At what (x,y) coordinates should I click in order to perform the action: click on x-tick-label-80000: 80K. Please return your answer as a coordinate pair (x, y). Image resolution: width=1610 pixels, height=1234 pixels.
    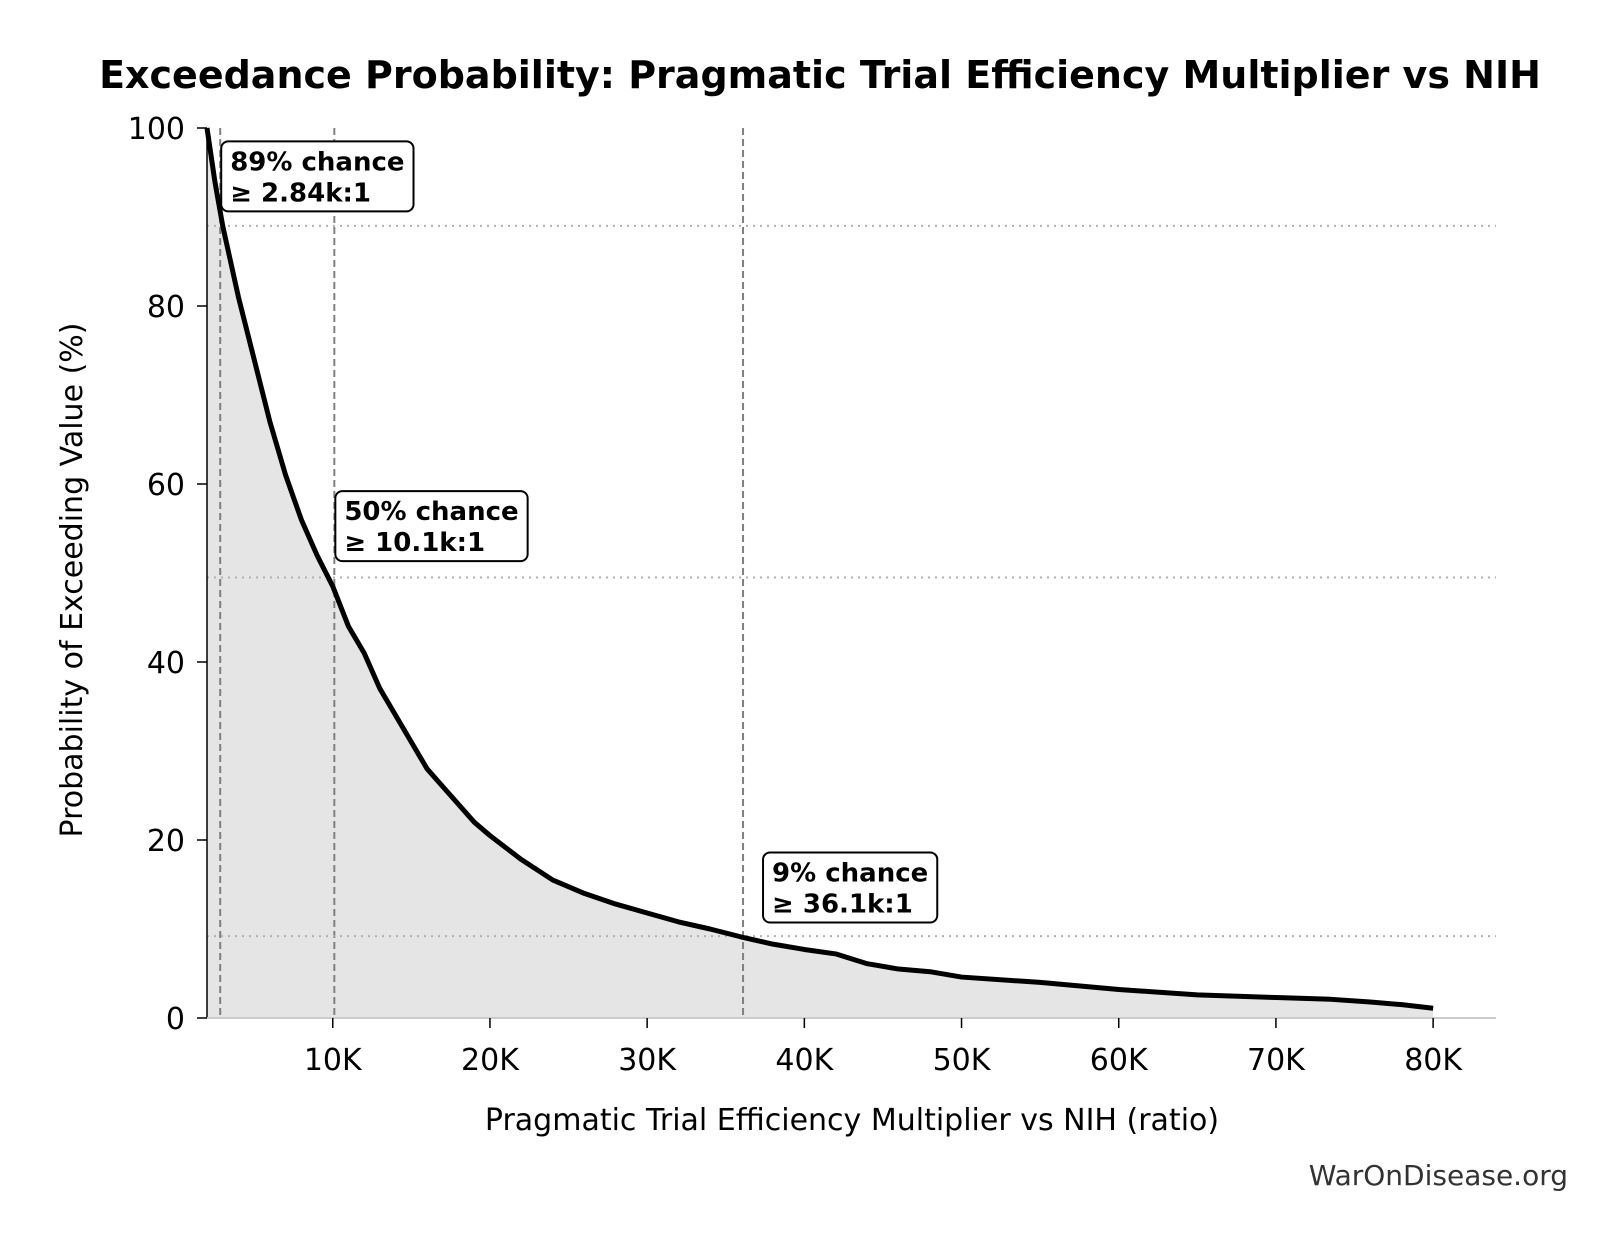
    Looking at the image, I should click on (1433, 1060).